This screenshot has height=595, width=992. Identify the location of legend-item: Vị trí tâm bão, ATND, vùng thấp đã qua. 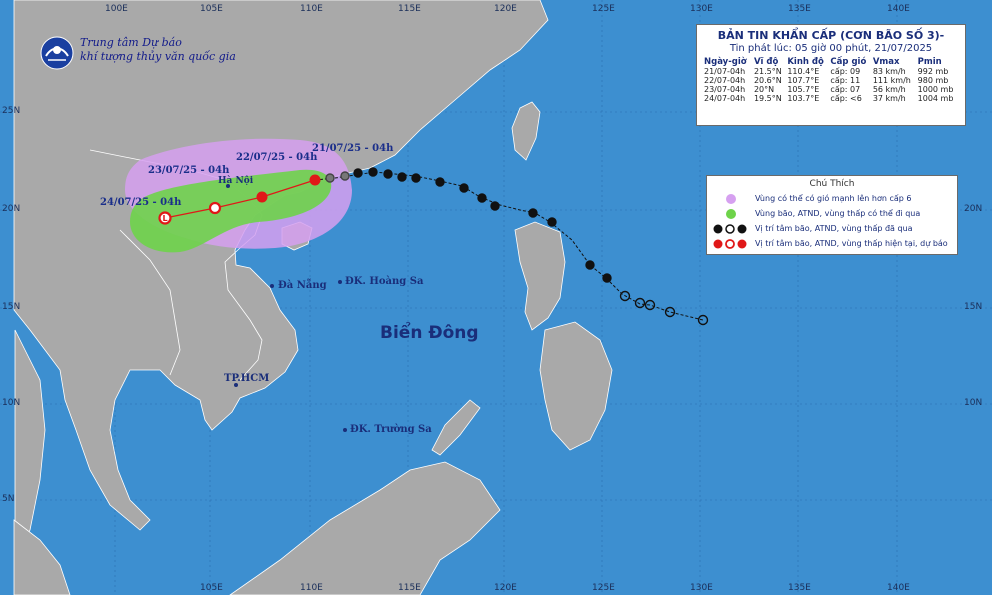
(832, 228).